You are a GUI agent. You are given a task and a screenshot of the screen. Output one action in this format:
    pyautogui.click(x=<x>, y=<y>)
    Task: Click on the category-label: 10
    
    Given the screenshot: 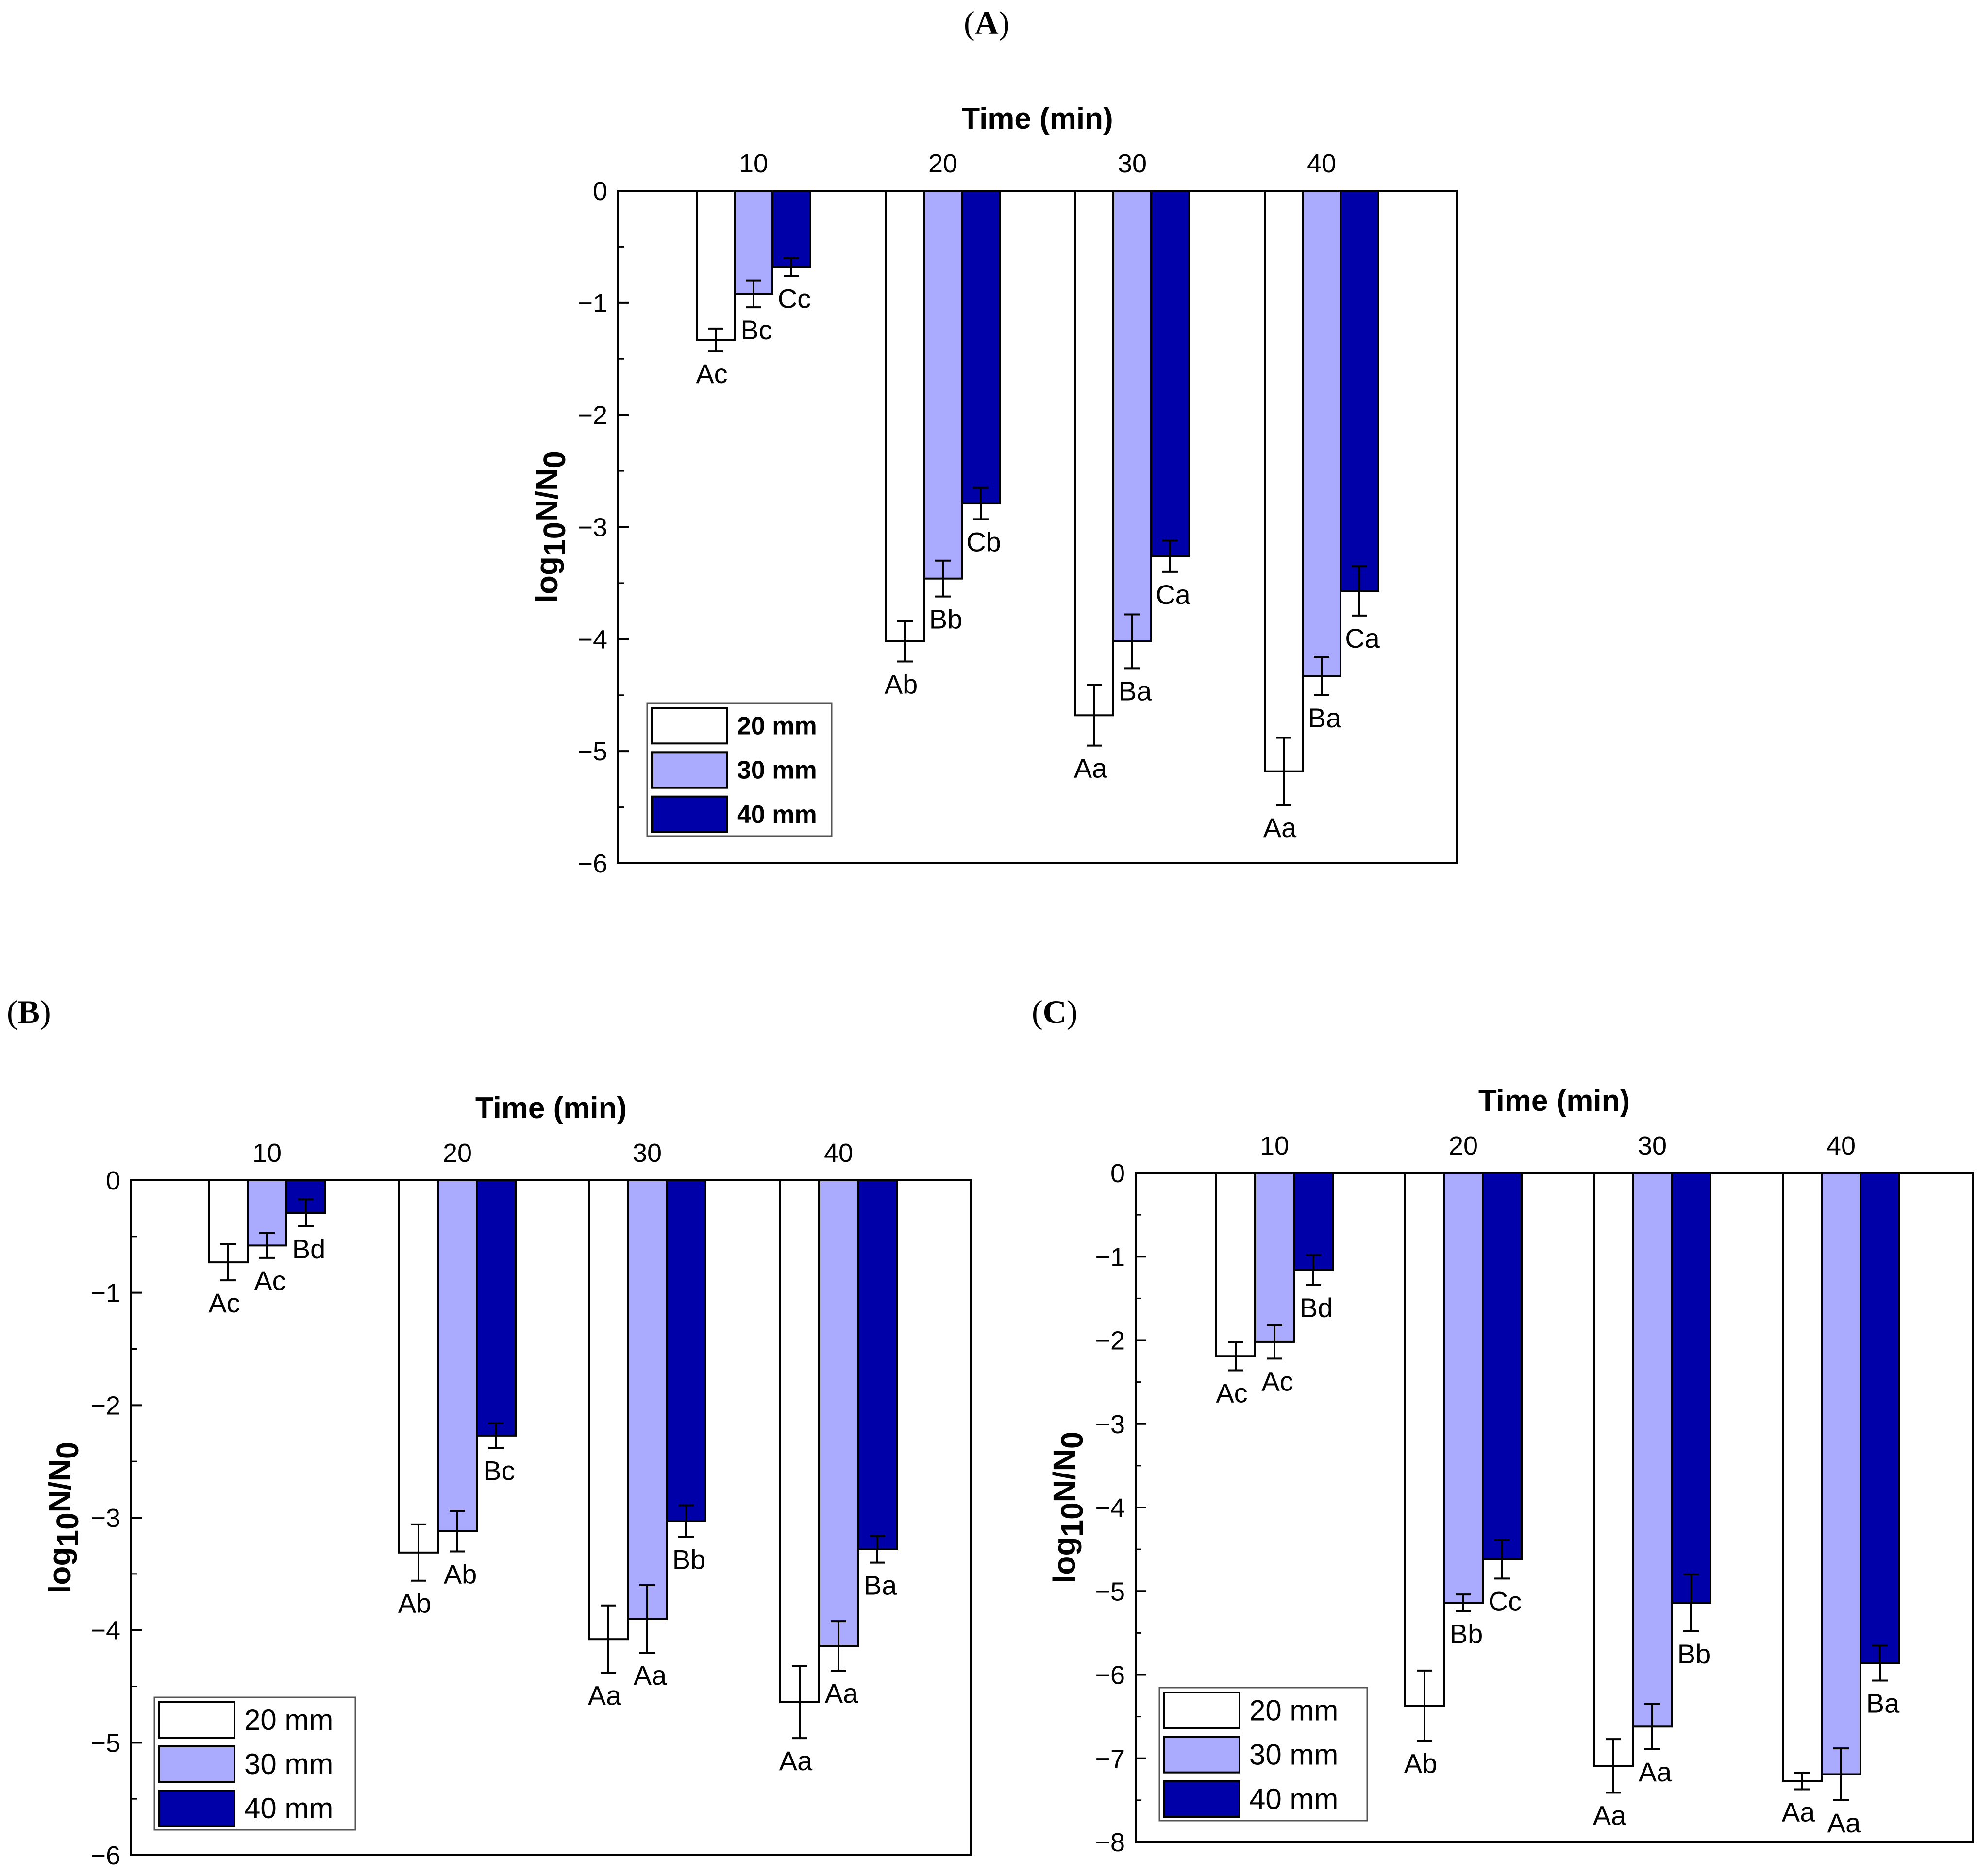 What is the action you would take?
    pyautogui.click(x=267, y=1154)
    